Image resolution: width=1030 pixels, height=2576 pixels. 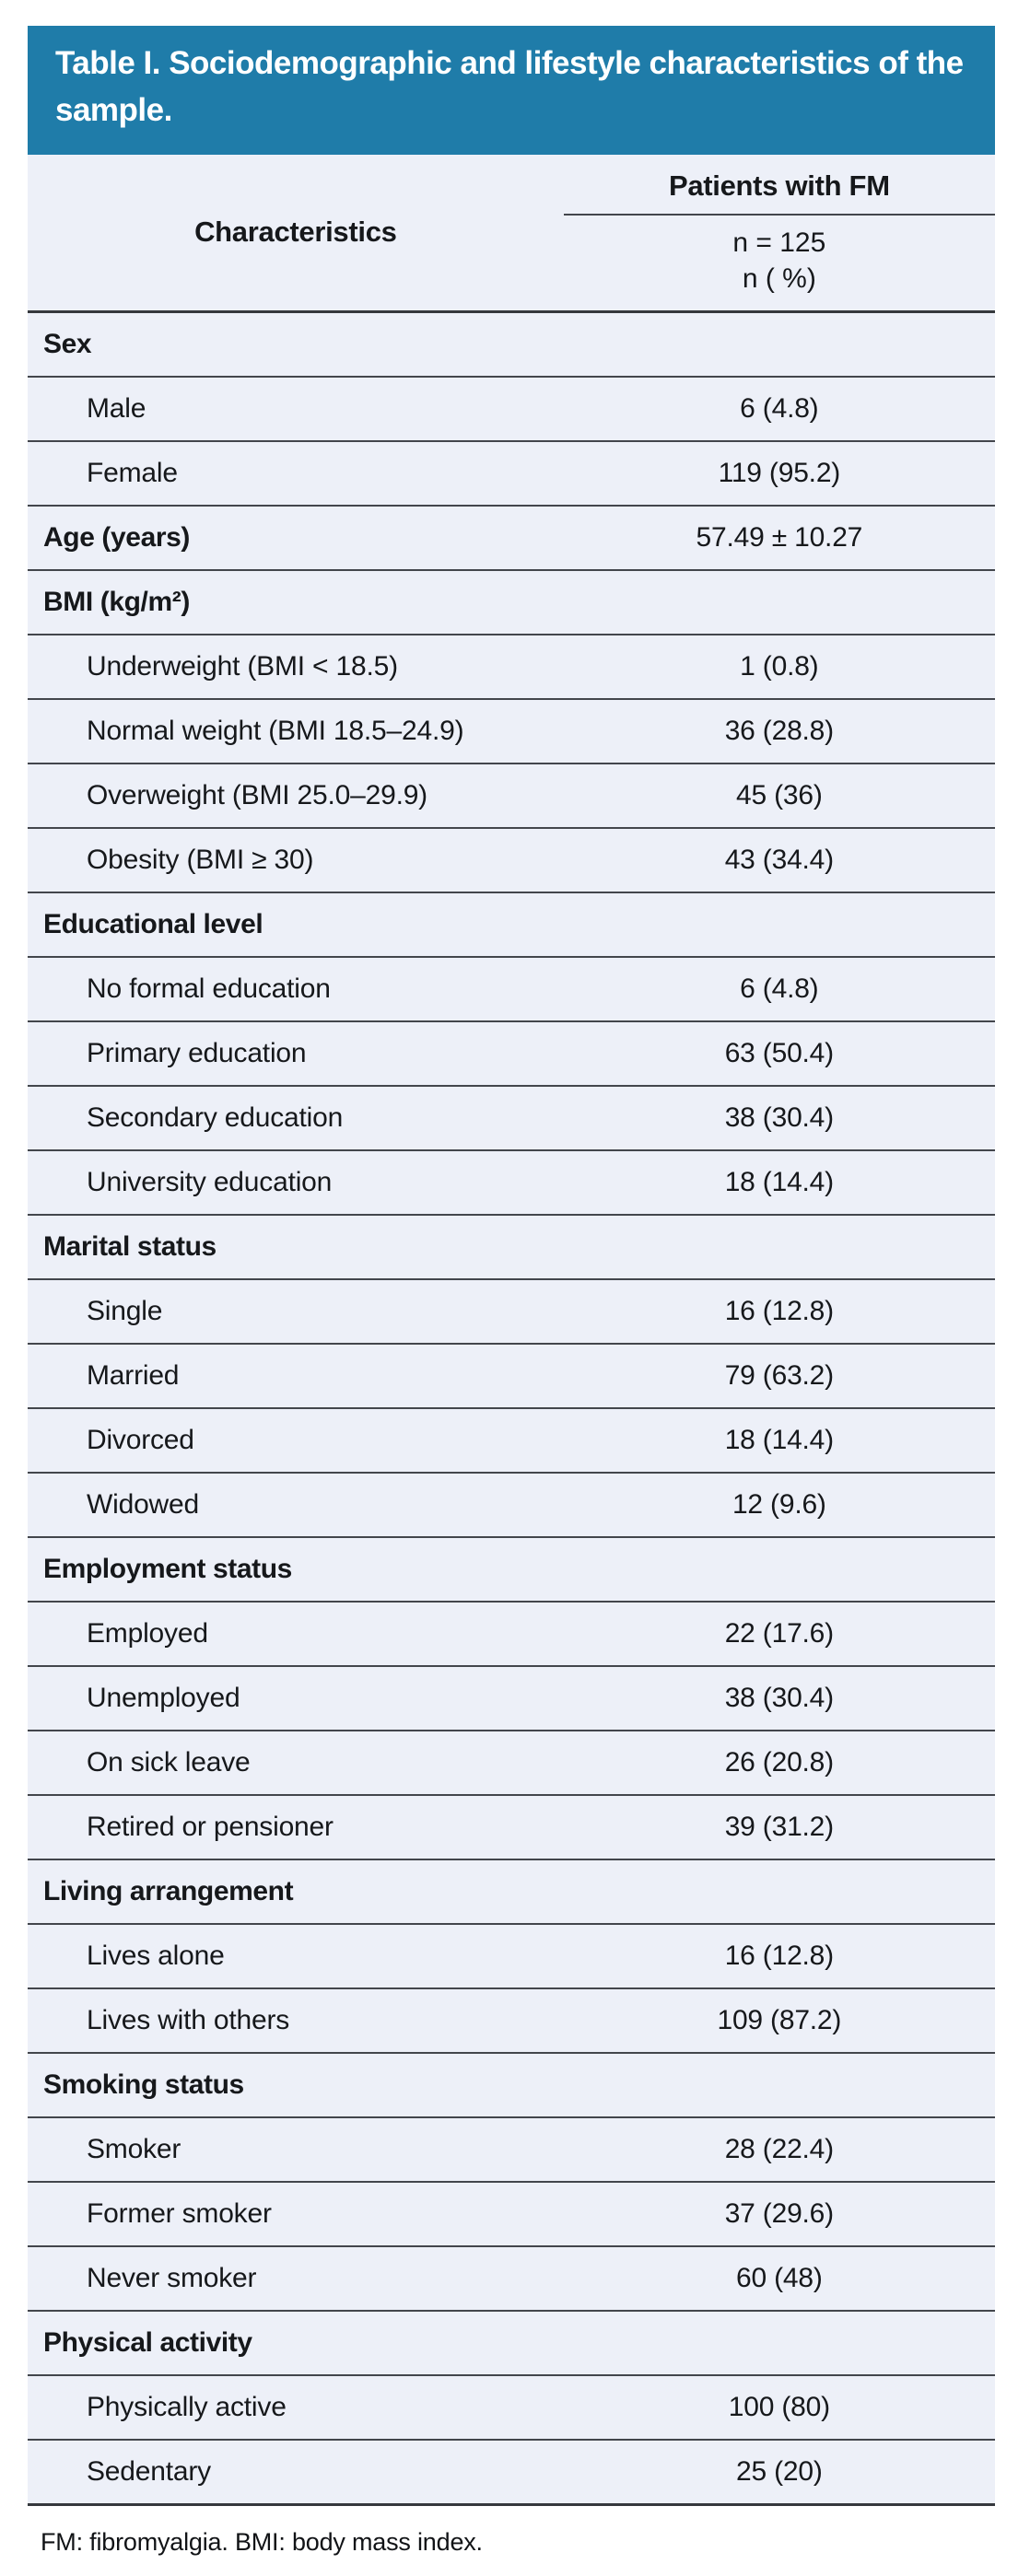 What do you see at coordinates (512, 2150) in the screenshot?
I see `table-row: Smoker 28 (22.4)` at bounding box center [512, 2150].